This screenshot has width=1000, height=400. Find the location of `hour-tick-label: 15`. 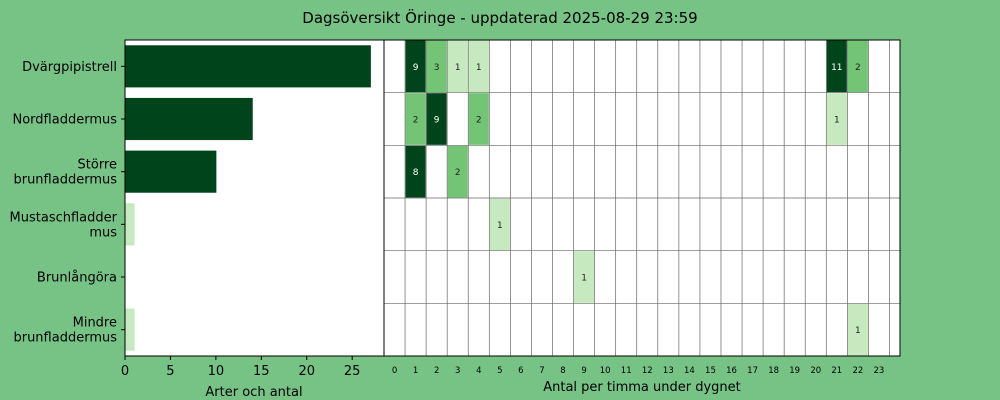

hour-tick-label: 15 is located at coordinates (710, 371).